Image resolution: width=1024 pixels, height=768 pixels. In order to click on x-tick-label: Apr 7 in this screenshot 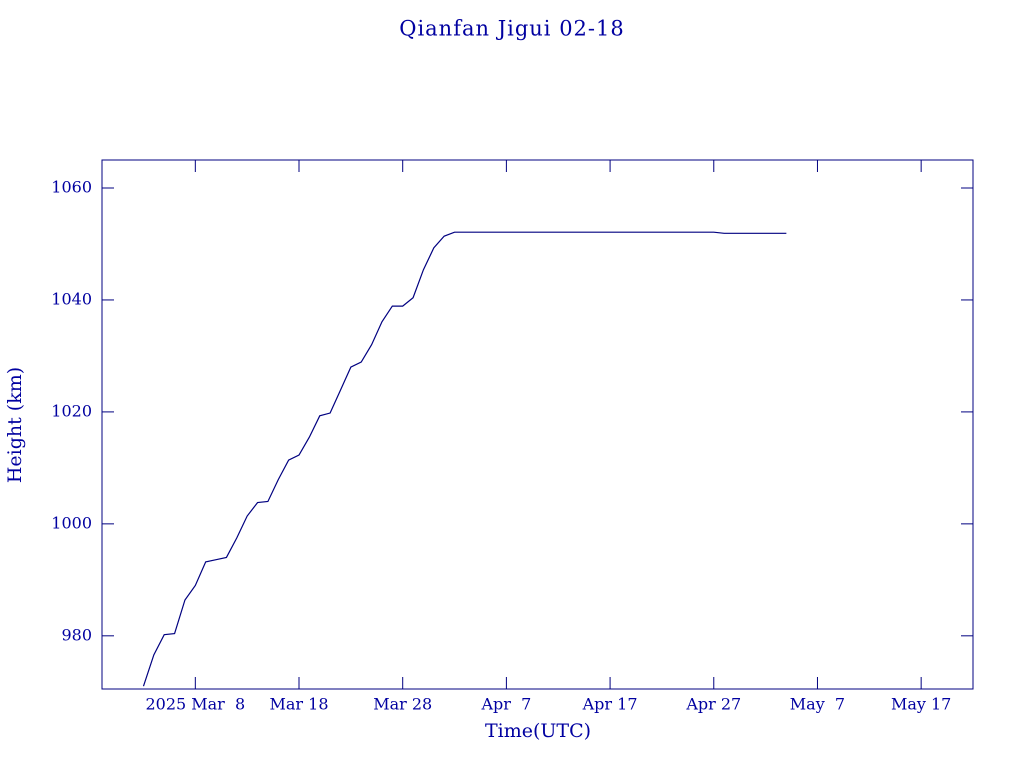, I will do `click(505, 704)`.